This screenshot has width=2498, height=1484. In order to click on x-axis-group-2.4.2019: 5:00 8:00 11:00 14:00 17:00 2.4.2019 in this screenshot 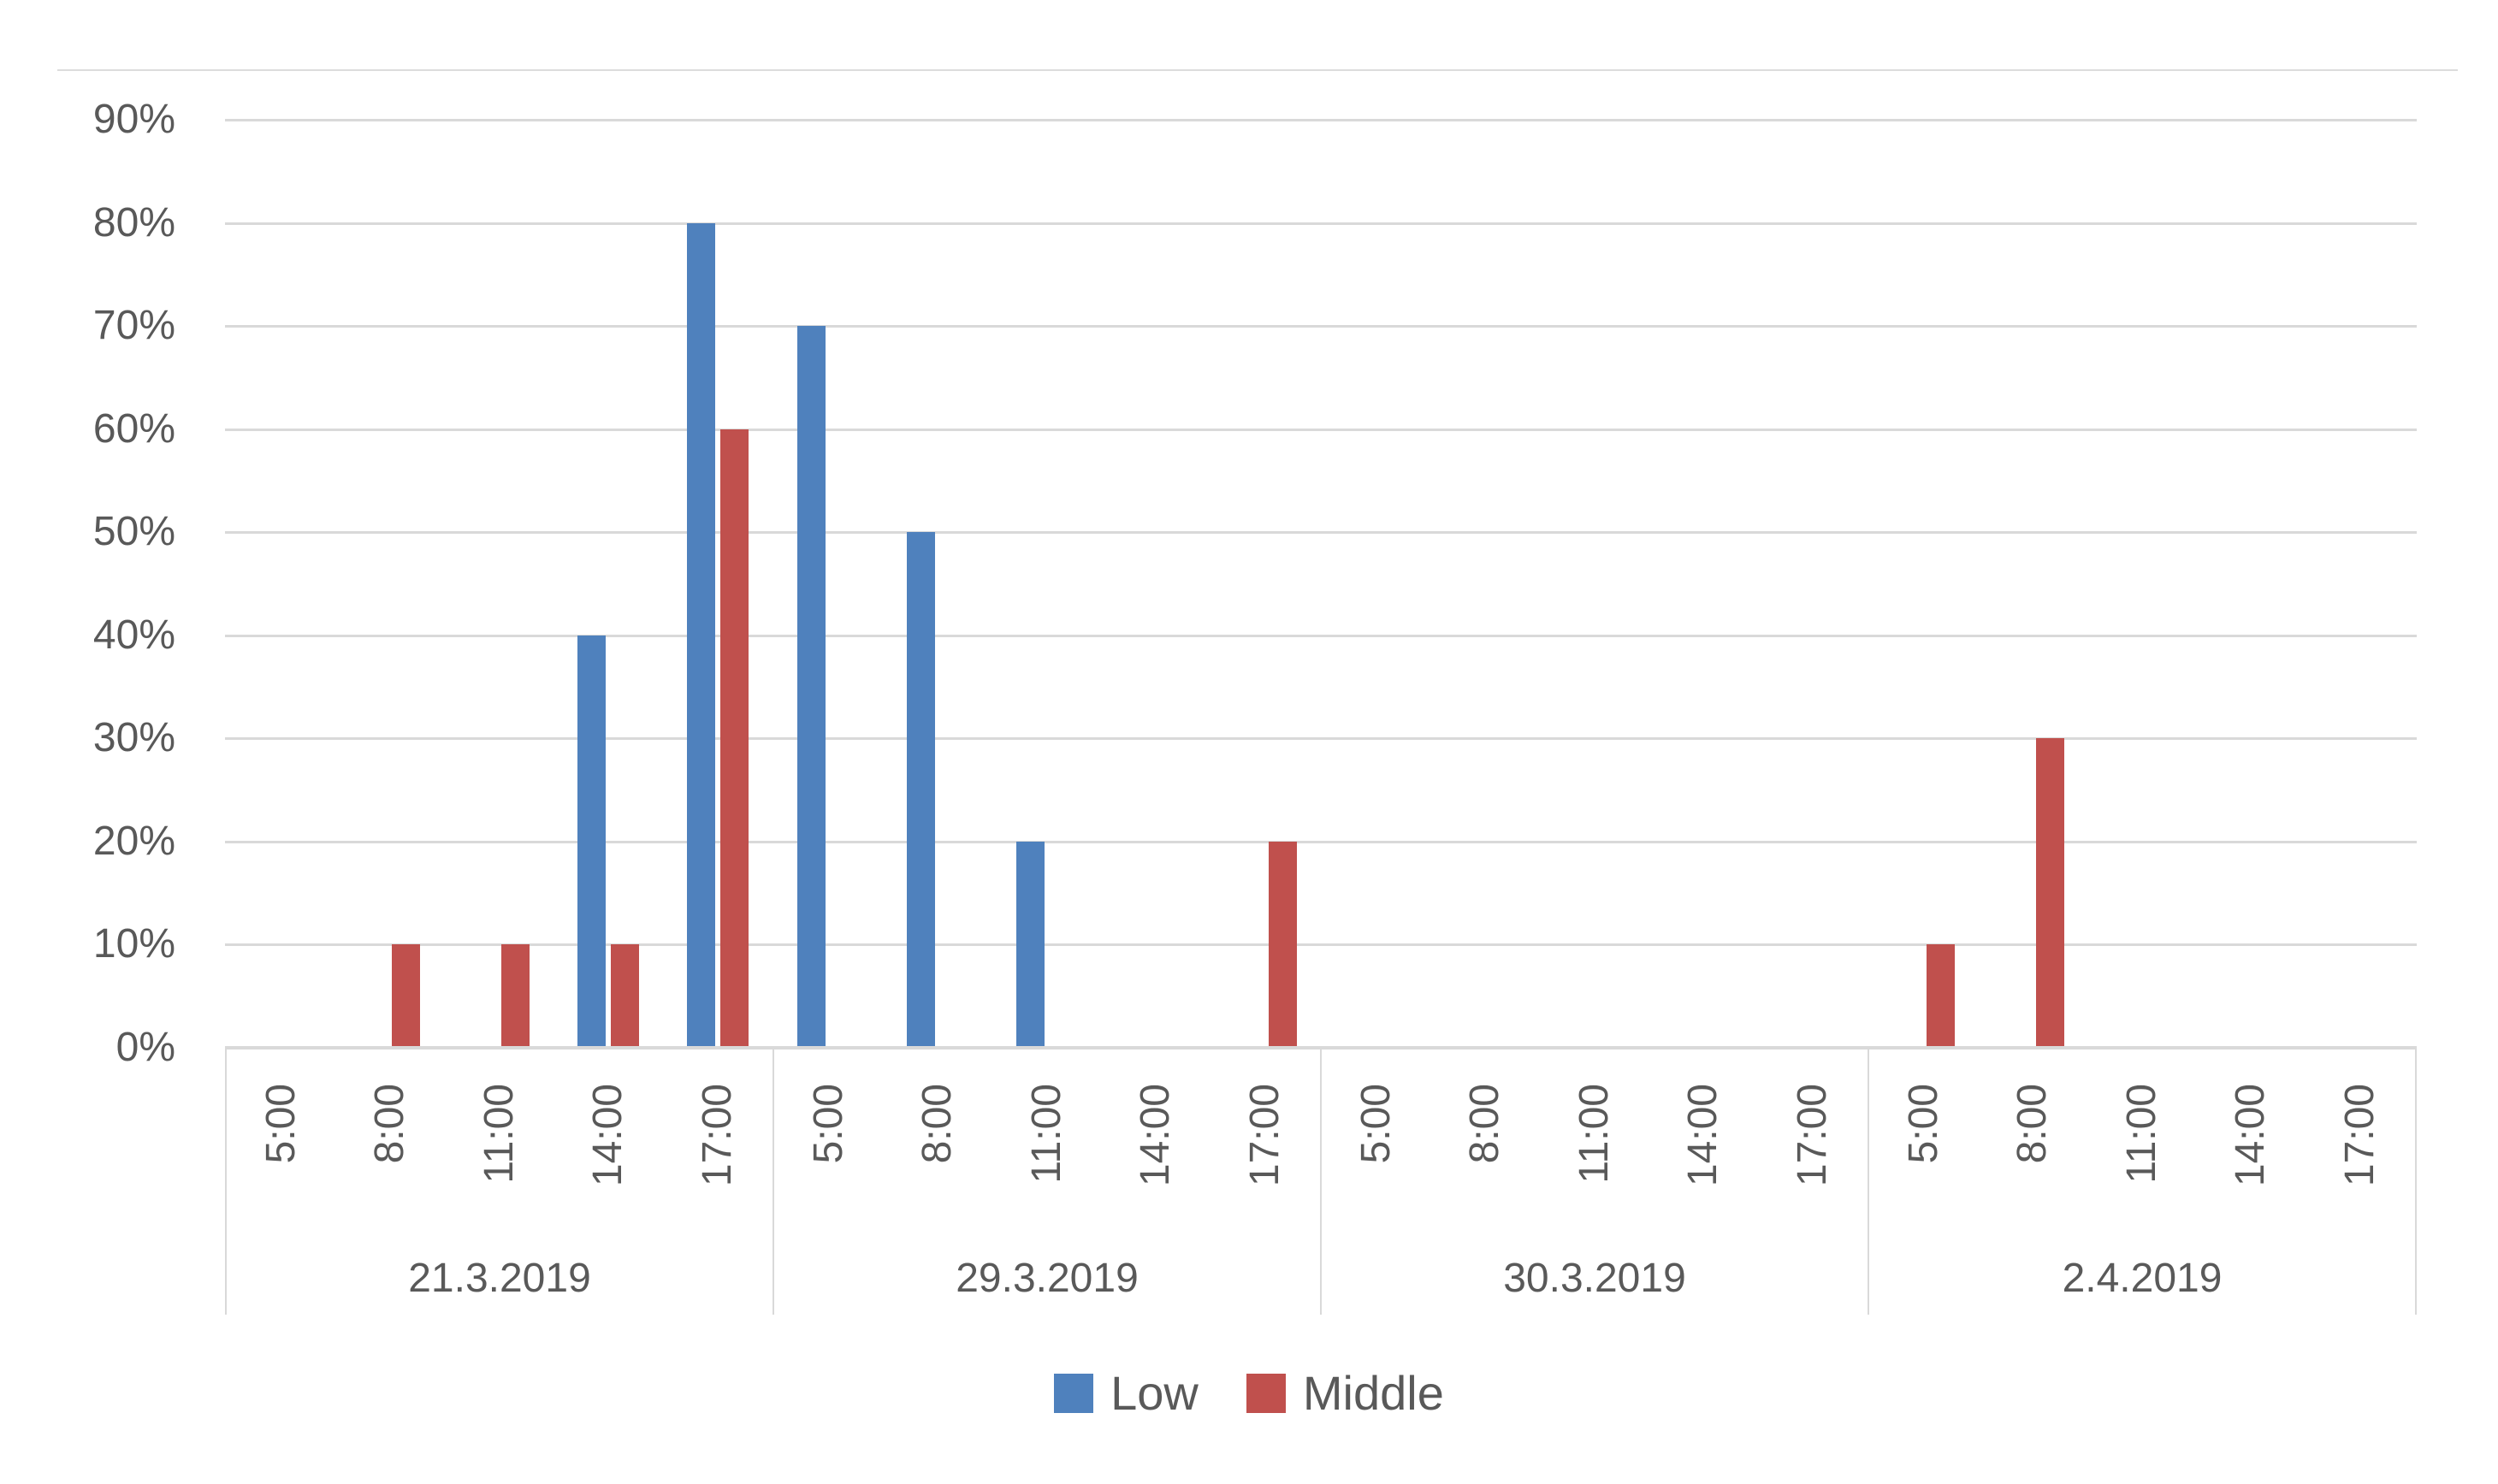, I will do `click(2142, 1181)`.